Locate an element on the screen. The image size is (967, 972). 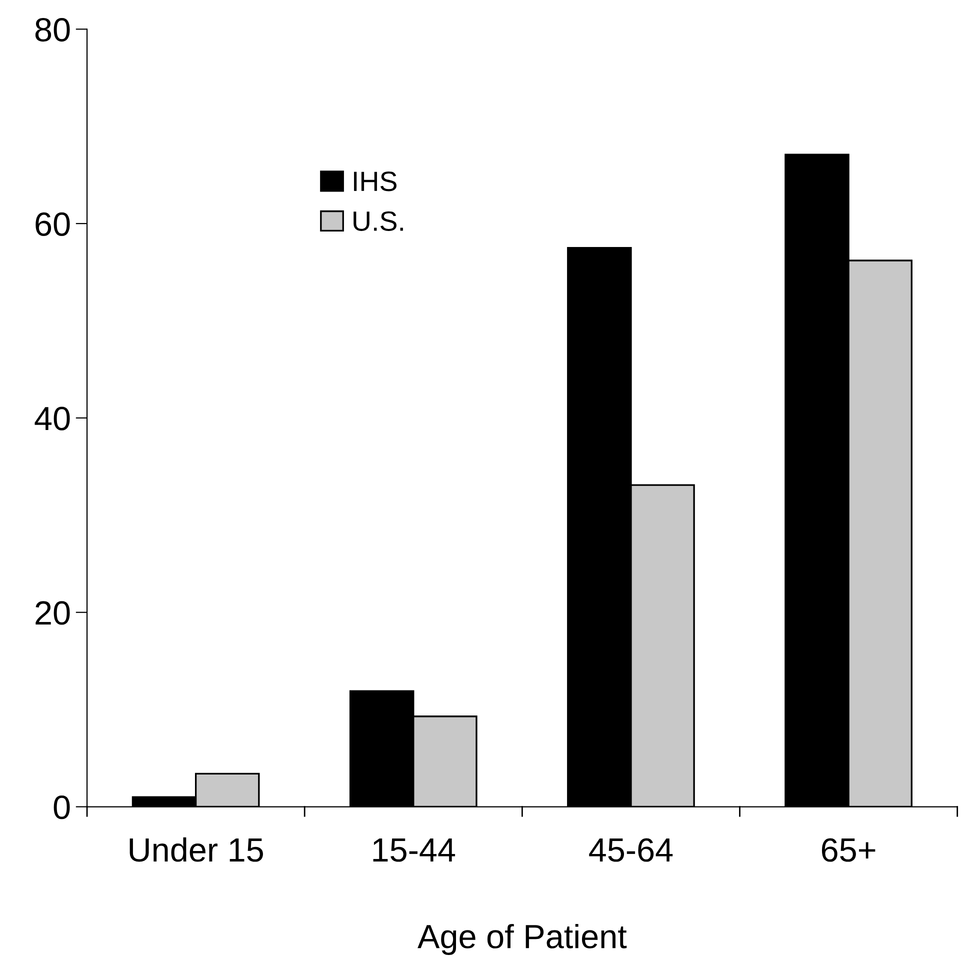
x-tick-label: Under 15 is located at coordinates (196, 849).